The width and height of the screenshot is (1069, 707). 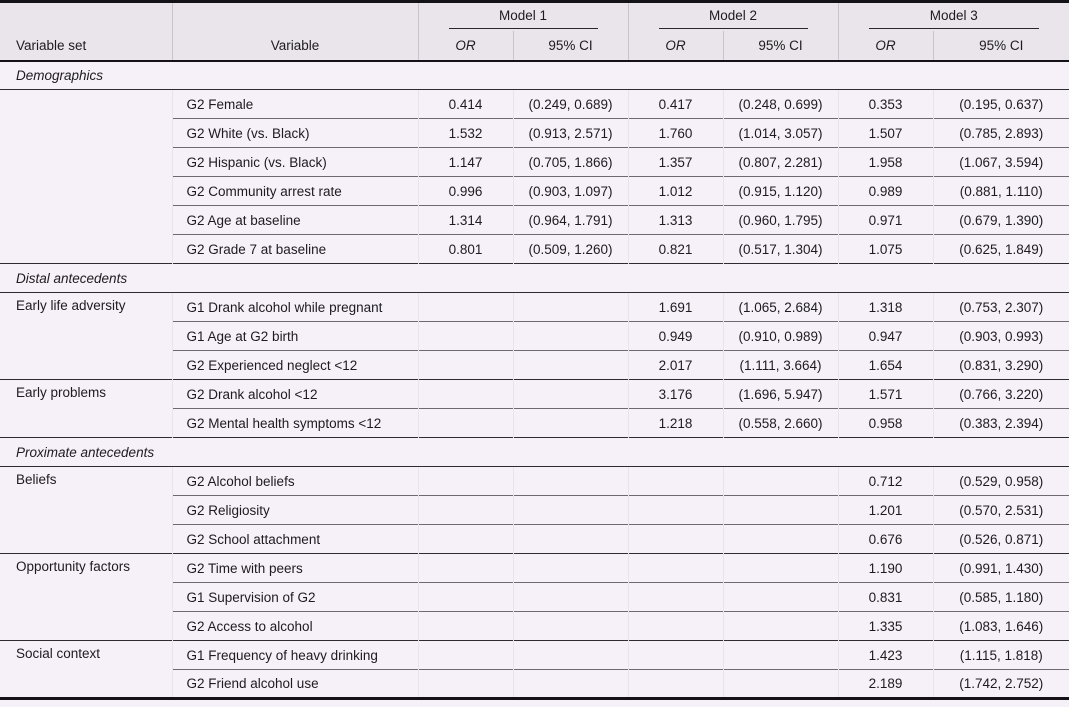 I want to click on variable-cell: G2 Religiosity, so click(x=294, y=510).